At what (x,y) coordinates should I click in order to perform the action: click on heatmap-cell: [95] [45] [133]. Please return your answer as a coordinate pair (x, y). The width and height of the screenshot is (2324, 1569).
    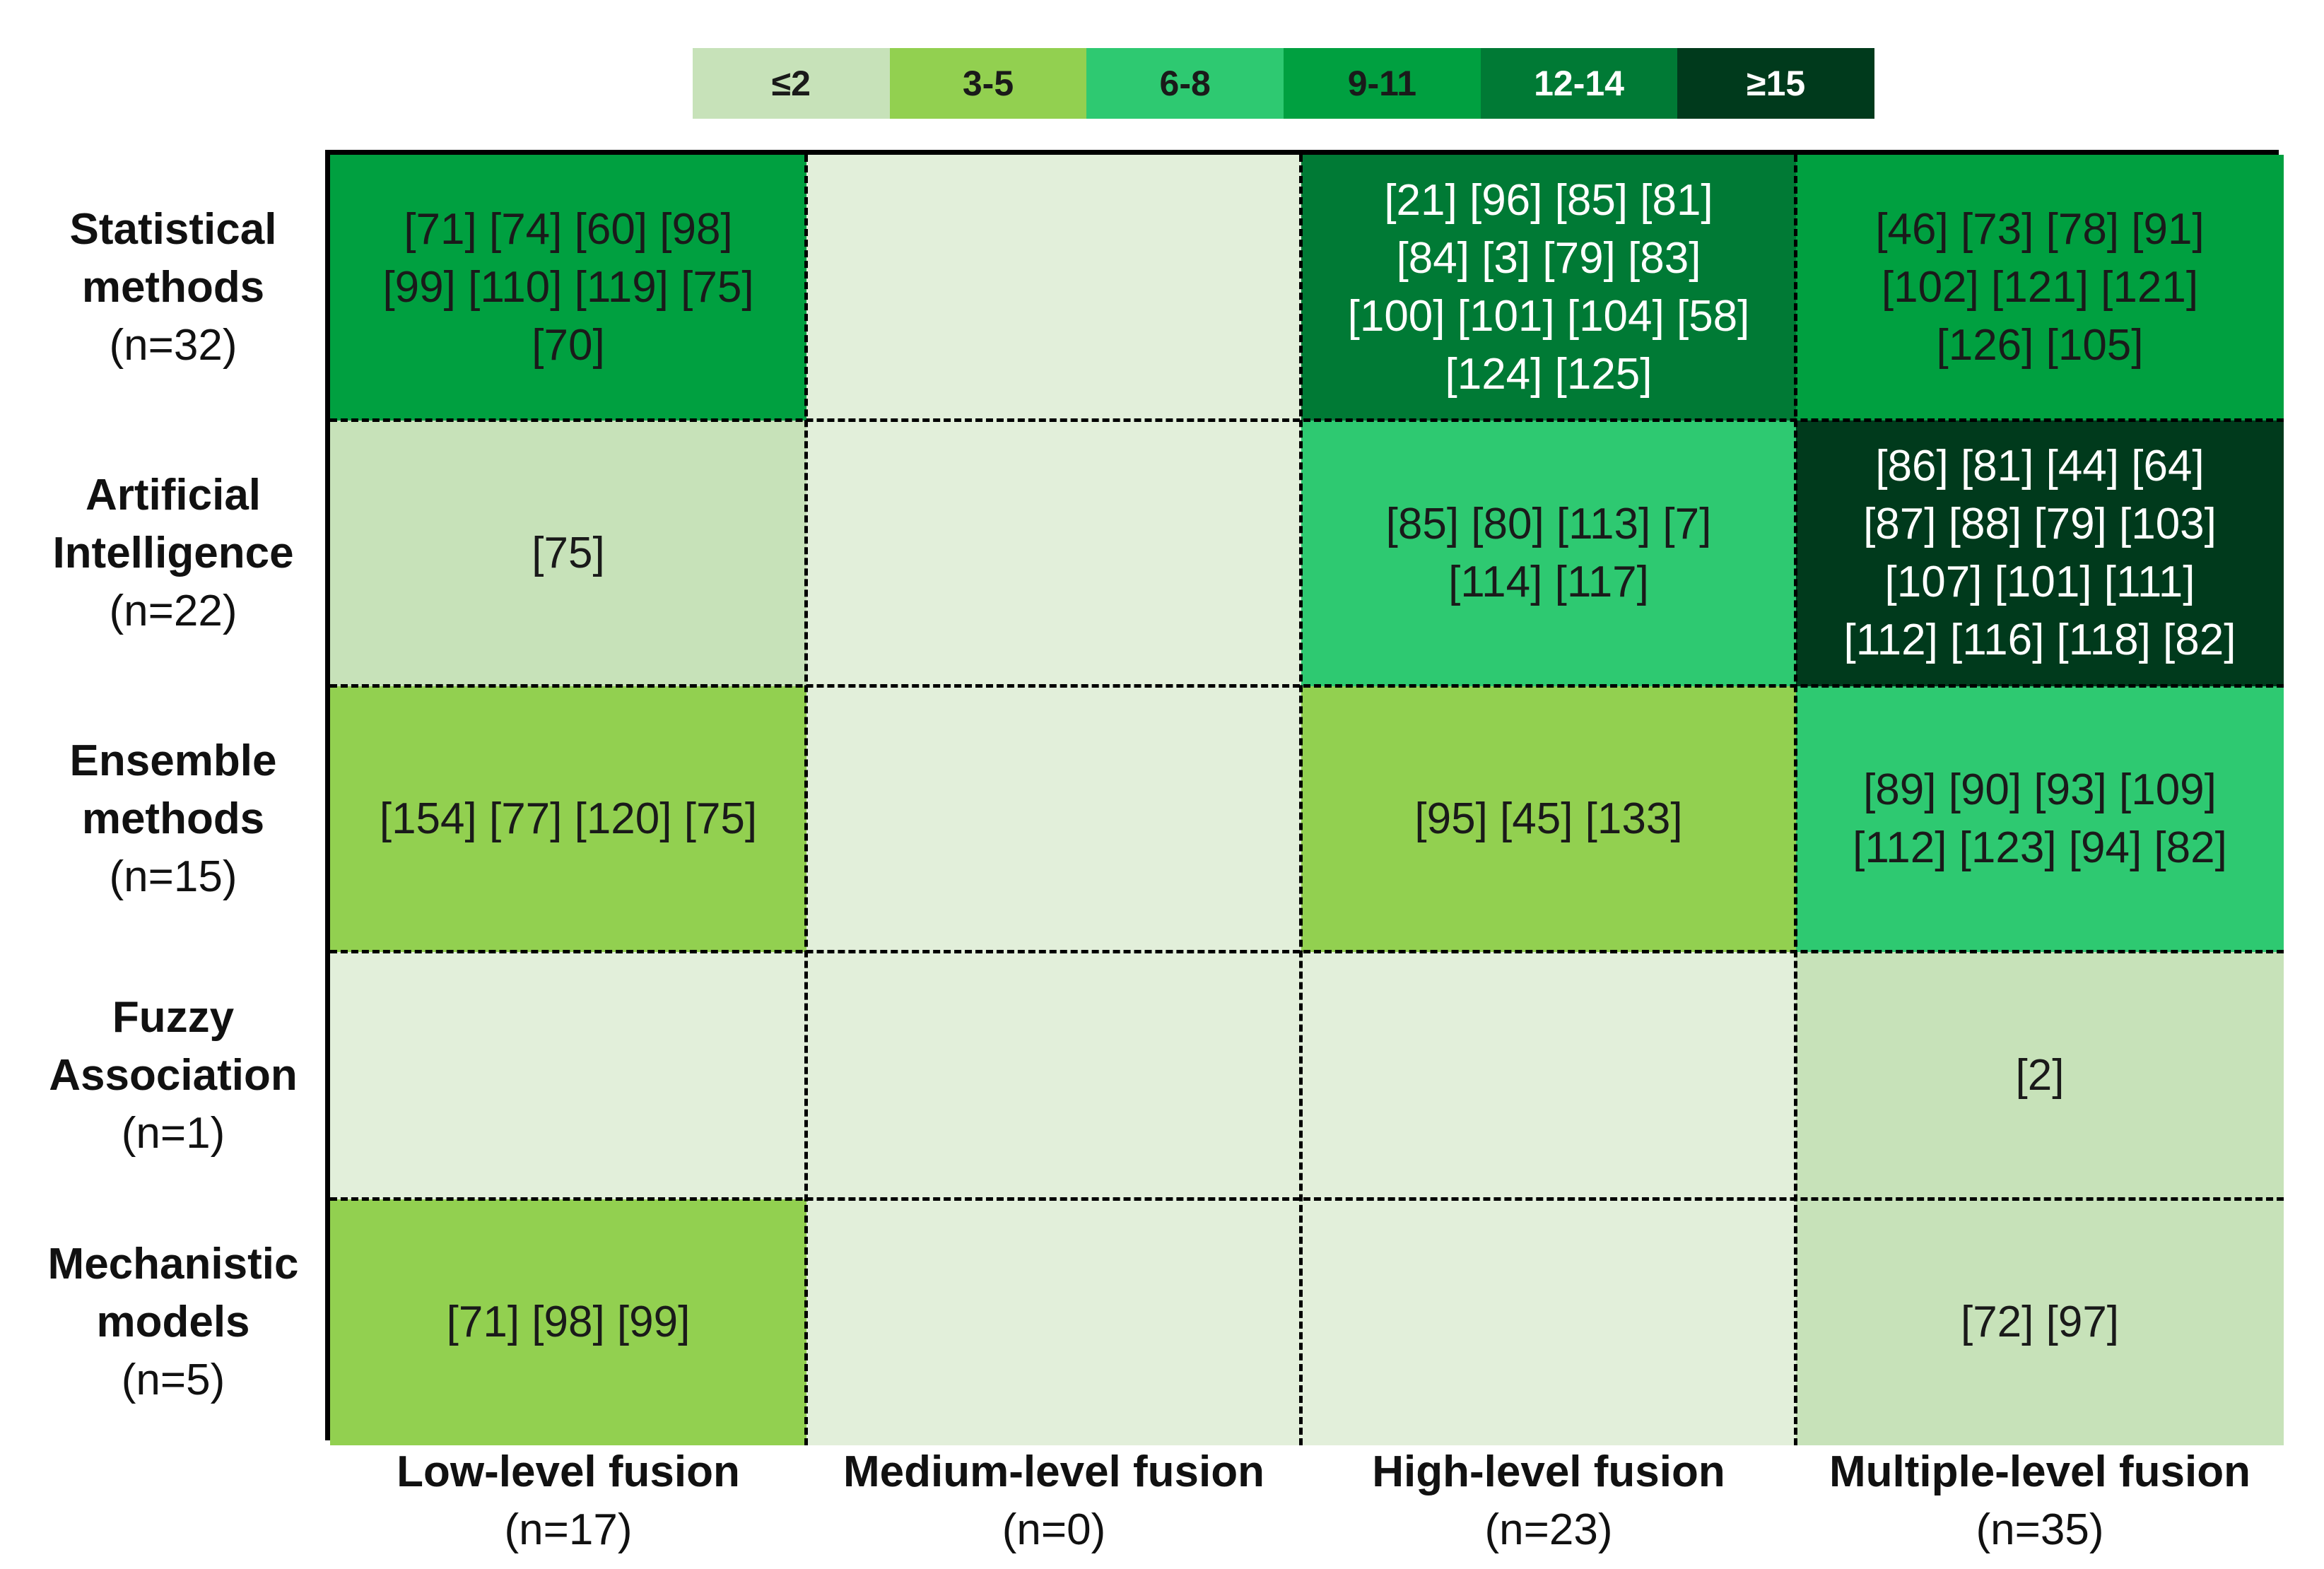
    Looking at the image, I should click on (1548, 819).